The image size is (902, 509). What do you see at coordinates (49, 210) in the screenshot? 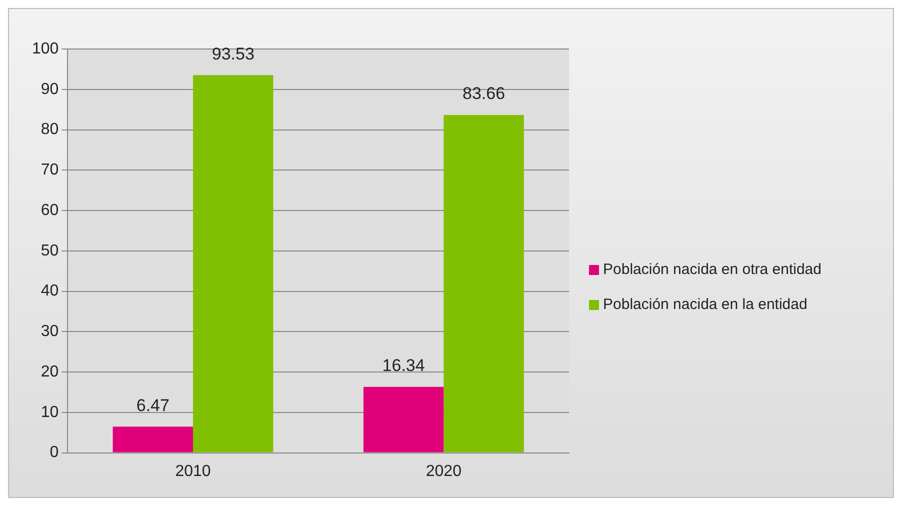
I see `y-tick-label: 60` at bounding box center [49, 210].